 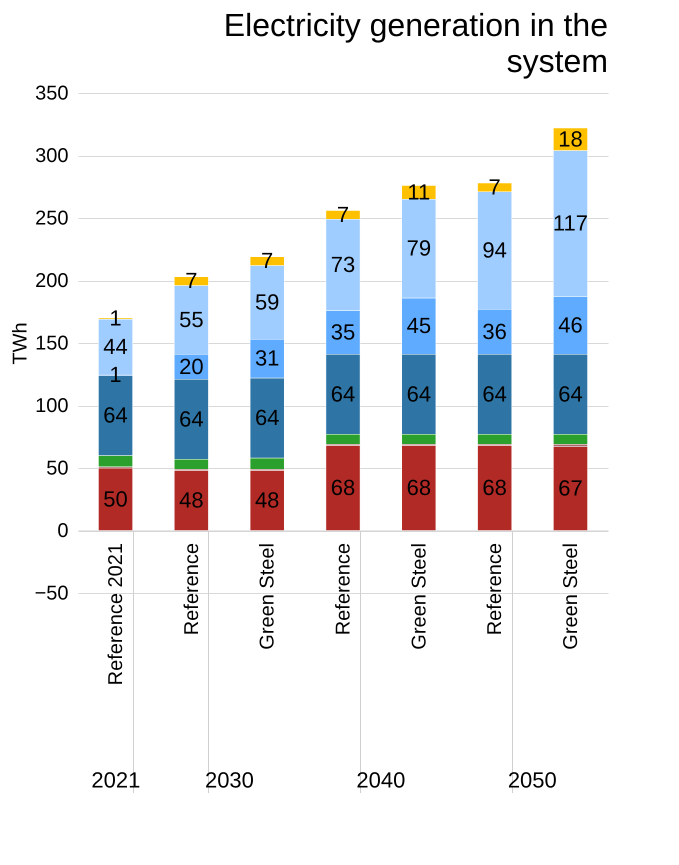 I want to click on text: 2030, so click(x=229, y=780).